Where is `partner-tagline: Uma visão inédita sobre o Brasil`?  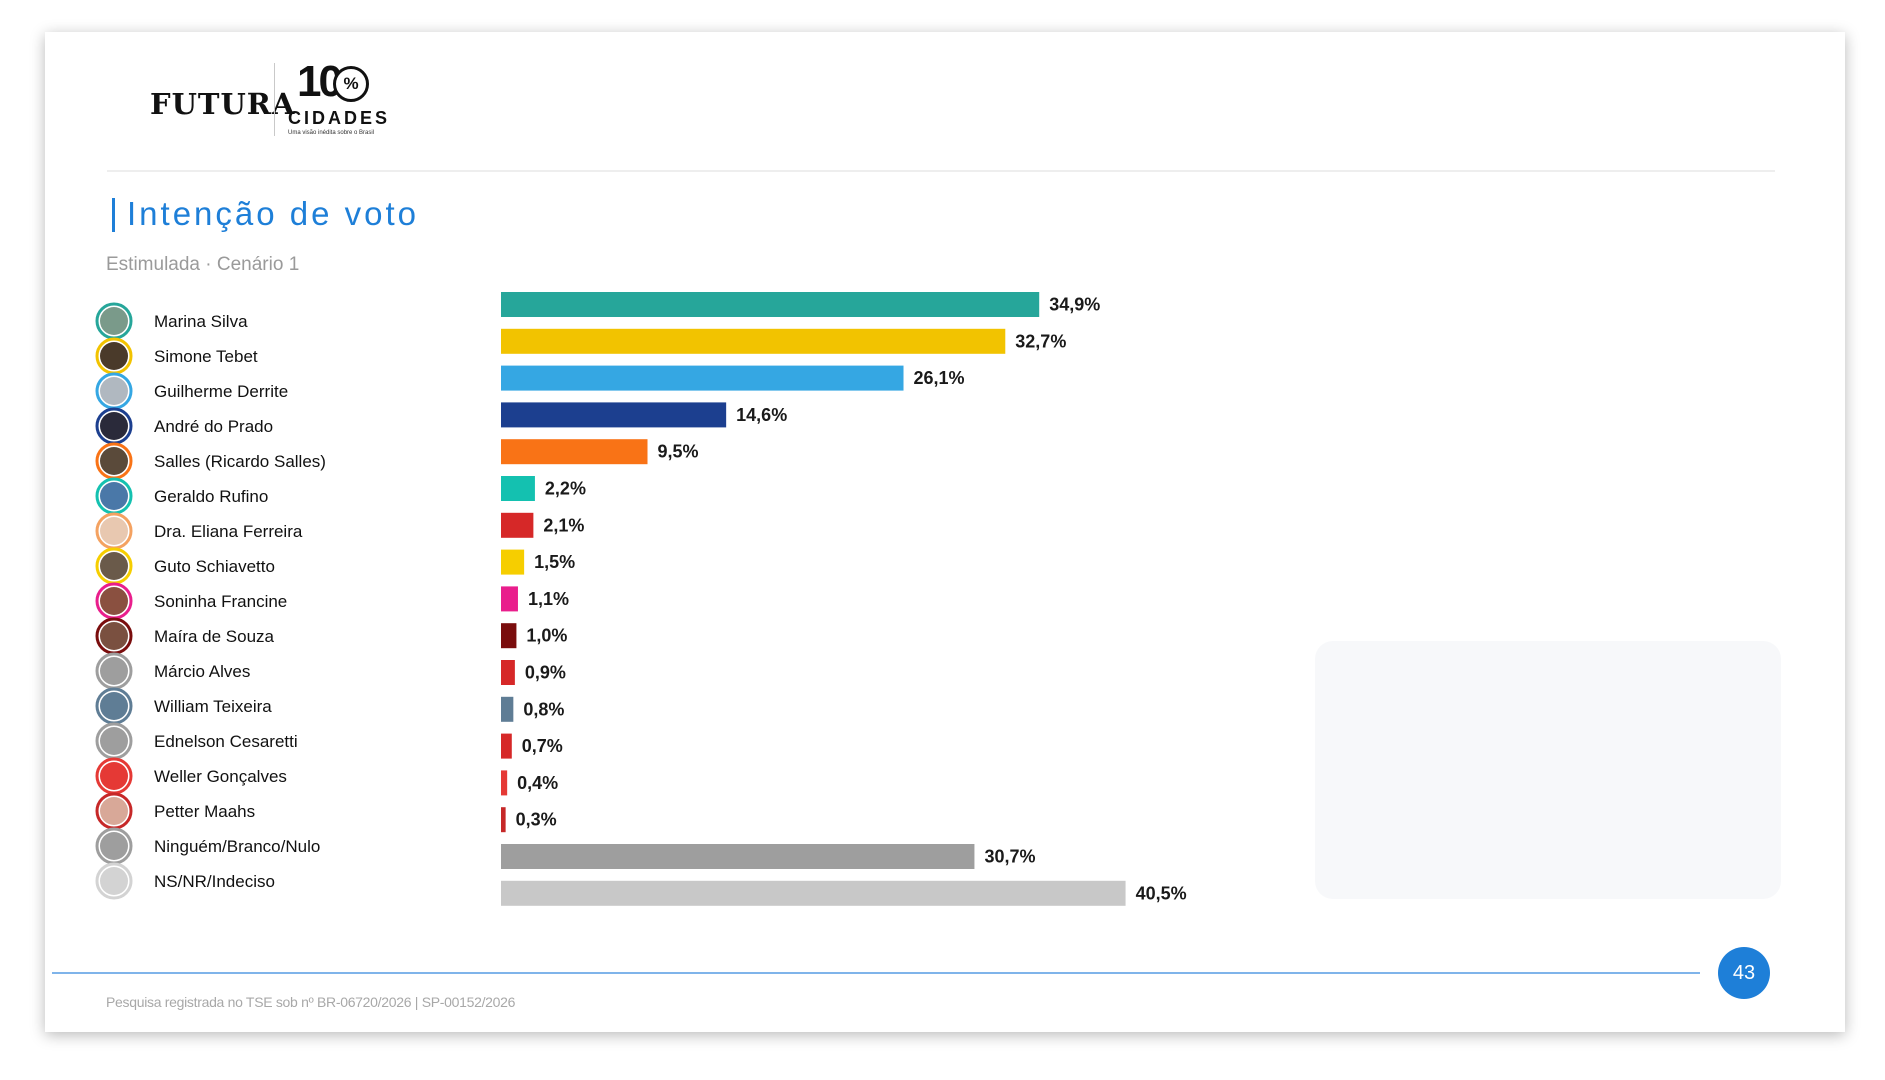 partner-tagline: Uma visão inédita sobre o Brasil is located at coordinates (331, 133).